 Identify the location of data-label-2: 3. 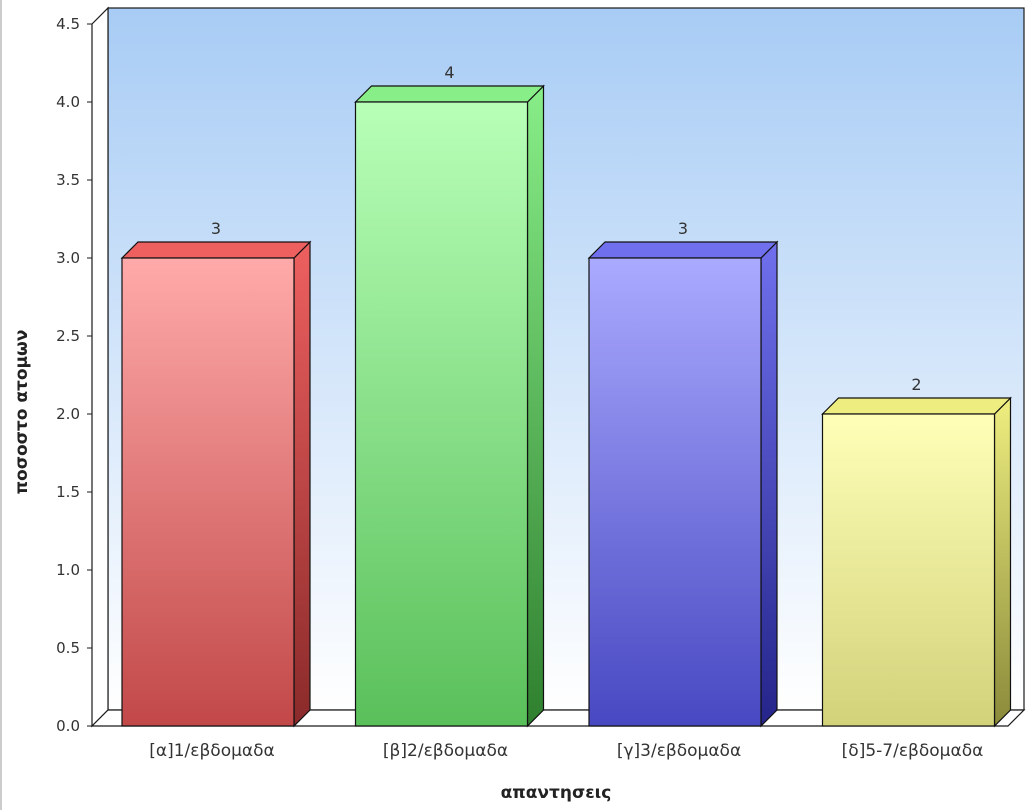
(683, 228).